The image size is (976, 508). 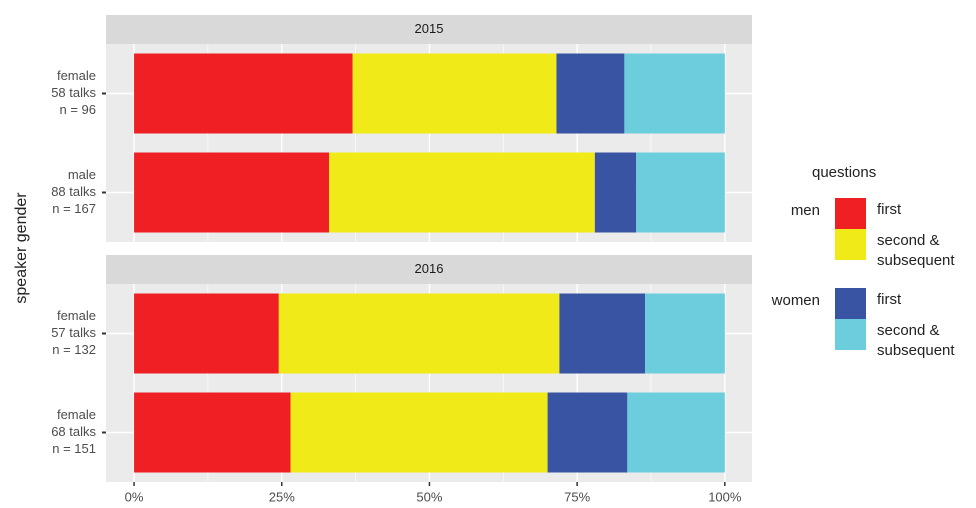 I want to click on legend-group-label: women, so click(x=795, y=300).